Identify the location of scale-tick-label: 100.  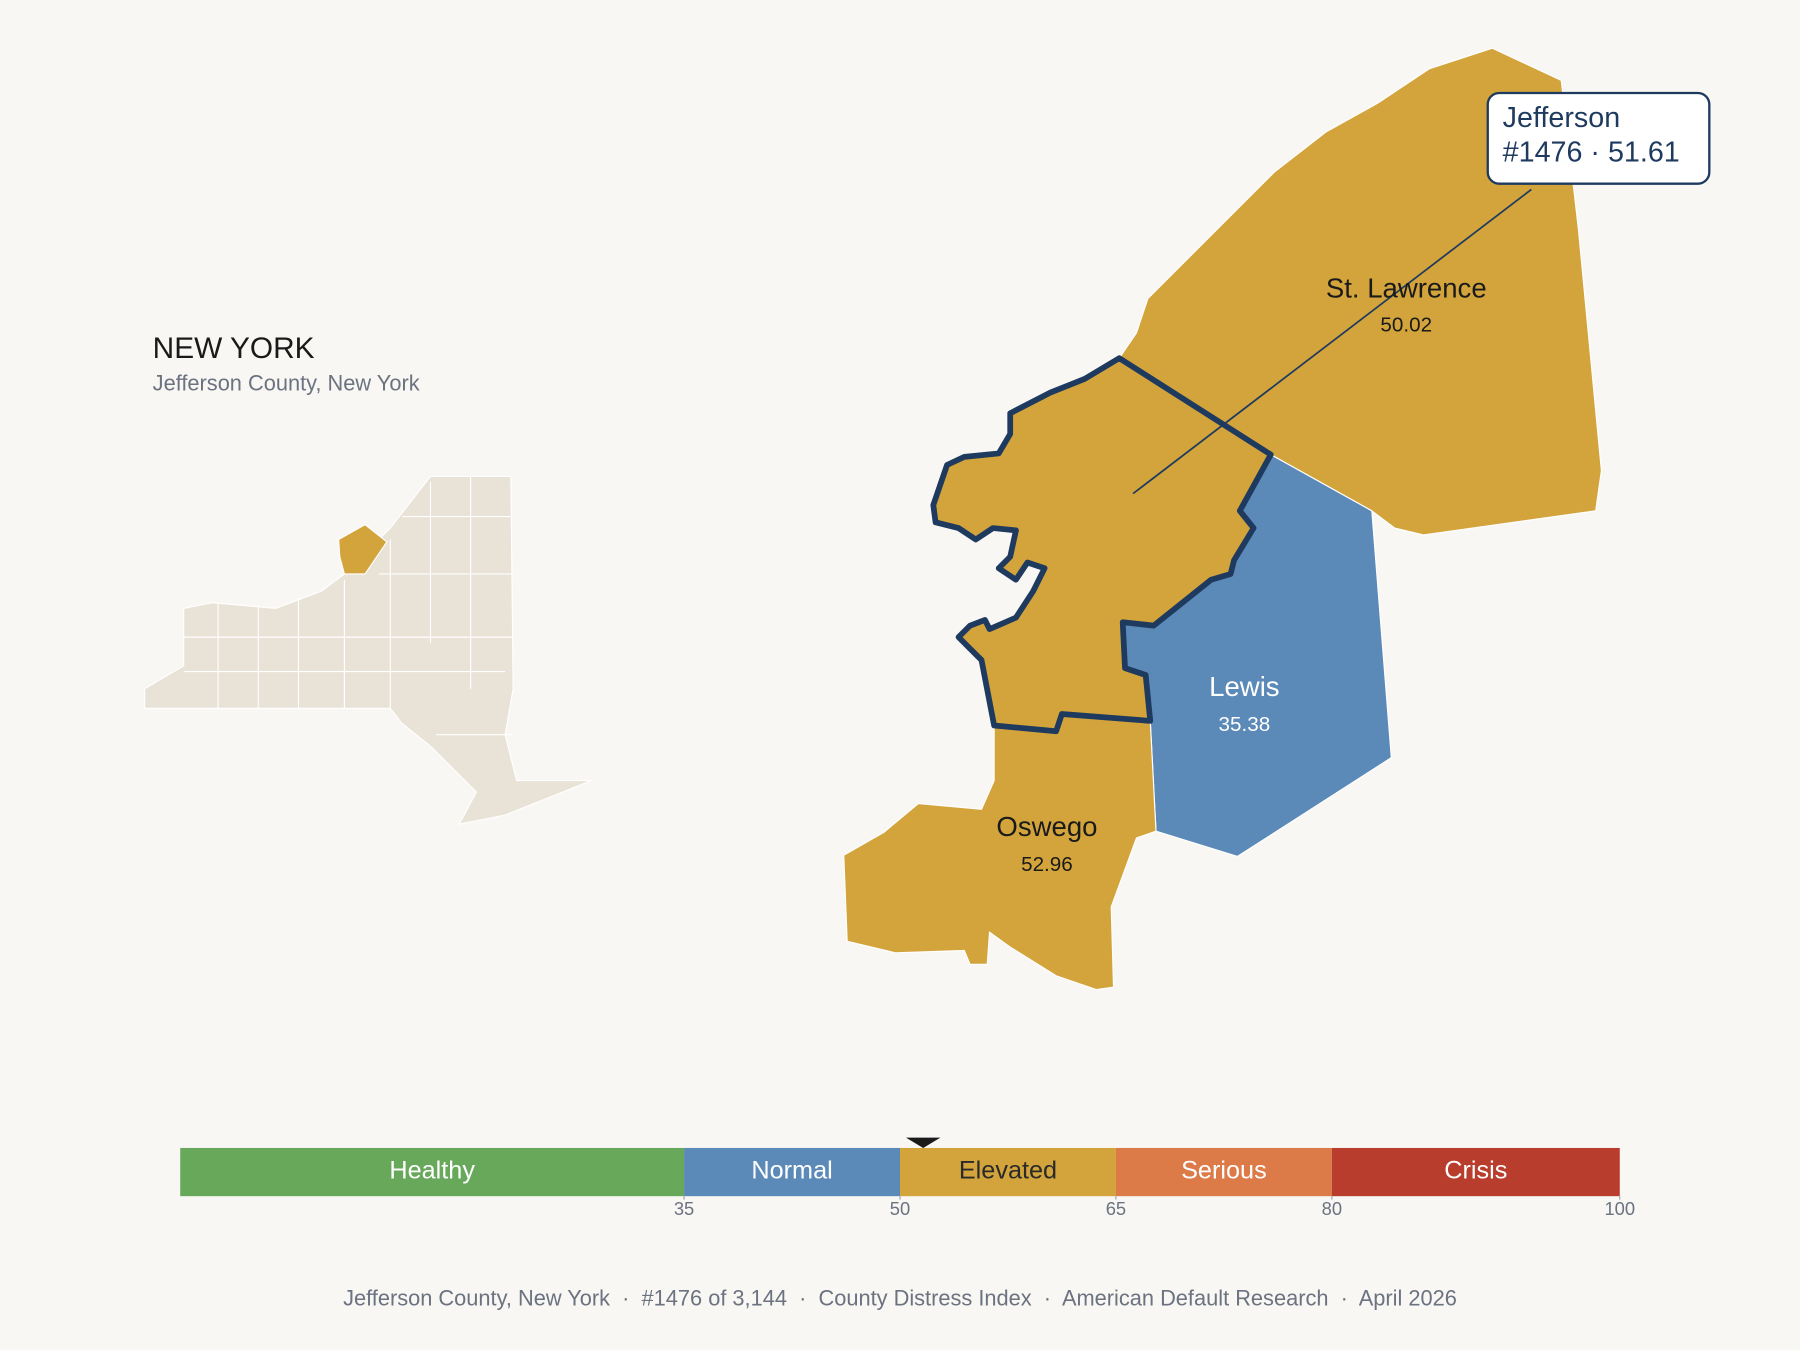
(1619, 1208).